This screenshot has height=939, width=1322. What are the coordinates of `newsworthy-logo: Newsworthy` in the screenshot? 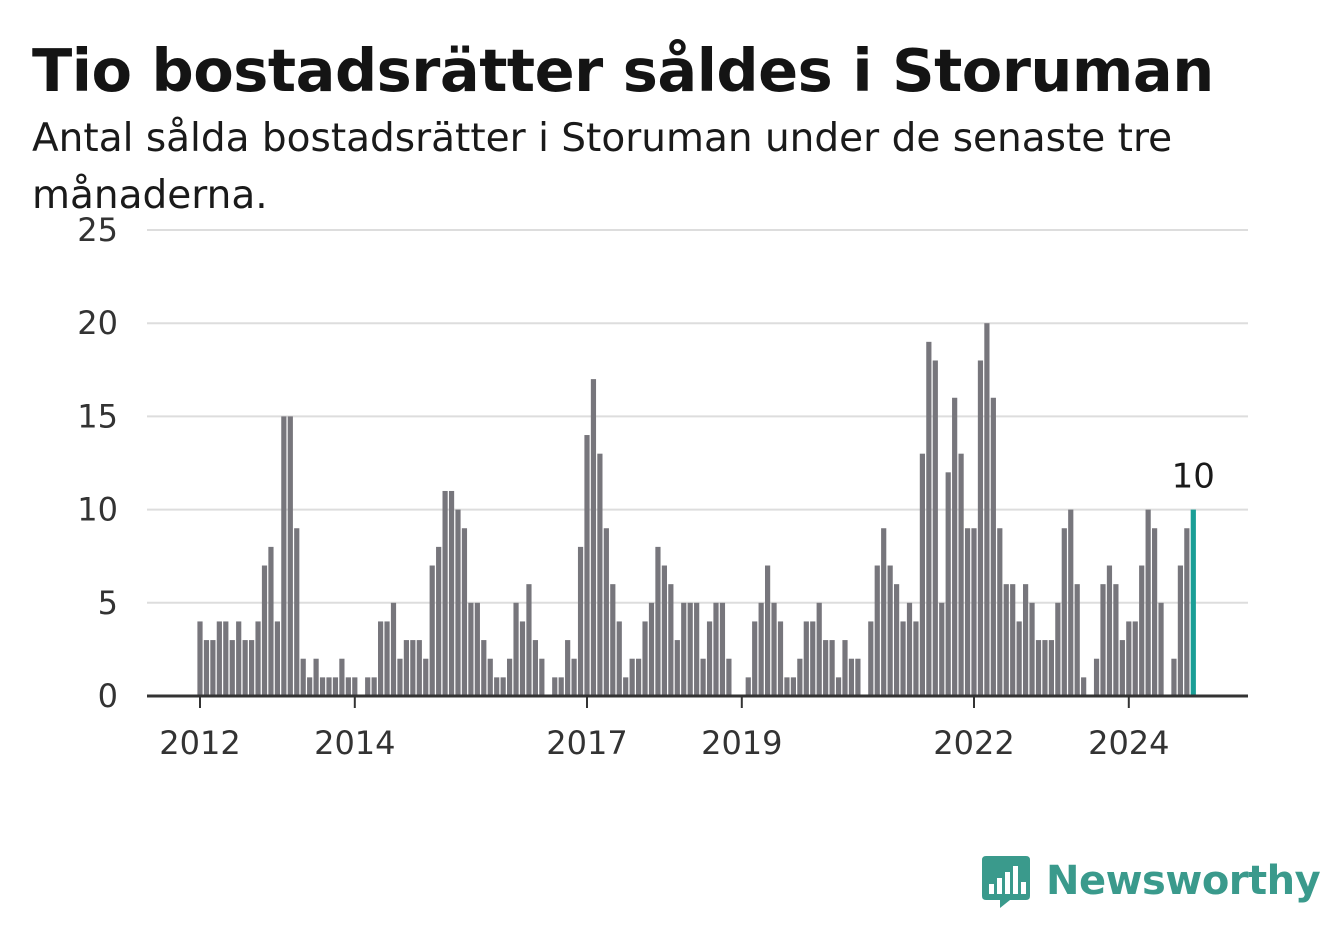 It's located at (1150, 881).